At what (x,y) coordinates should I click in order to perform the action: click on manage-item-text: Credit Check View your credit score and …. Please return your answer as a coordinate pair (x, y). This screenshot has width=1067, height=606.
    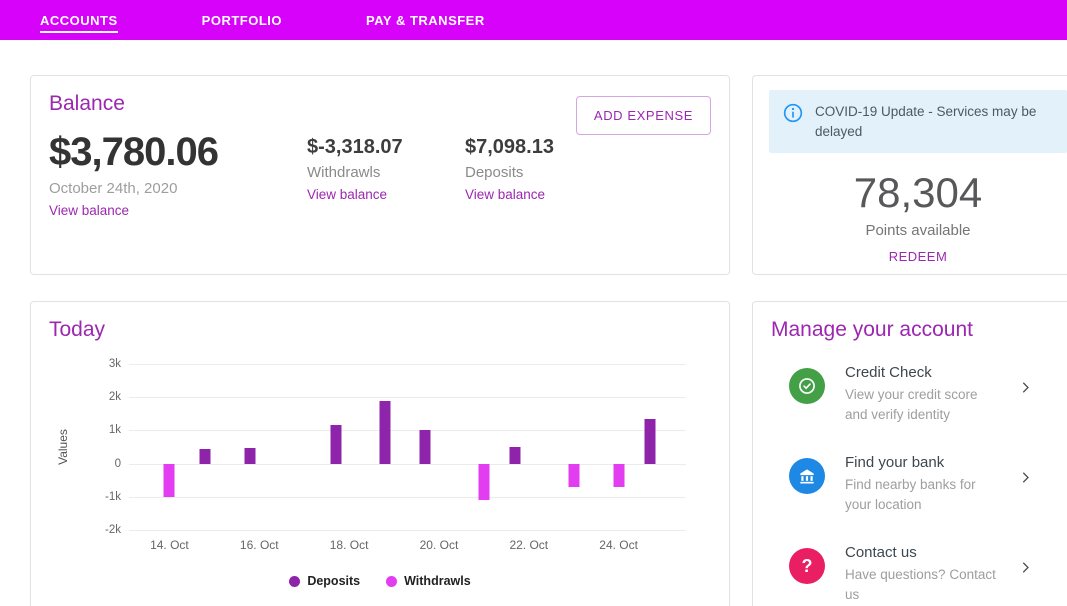
    Looking at the image, I should click on (921, 394).